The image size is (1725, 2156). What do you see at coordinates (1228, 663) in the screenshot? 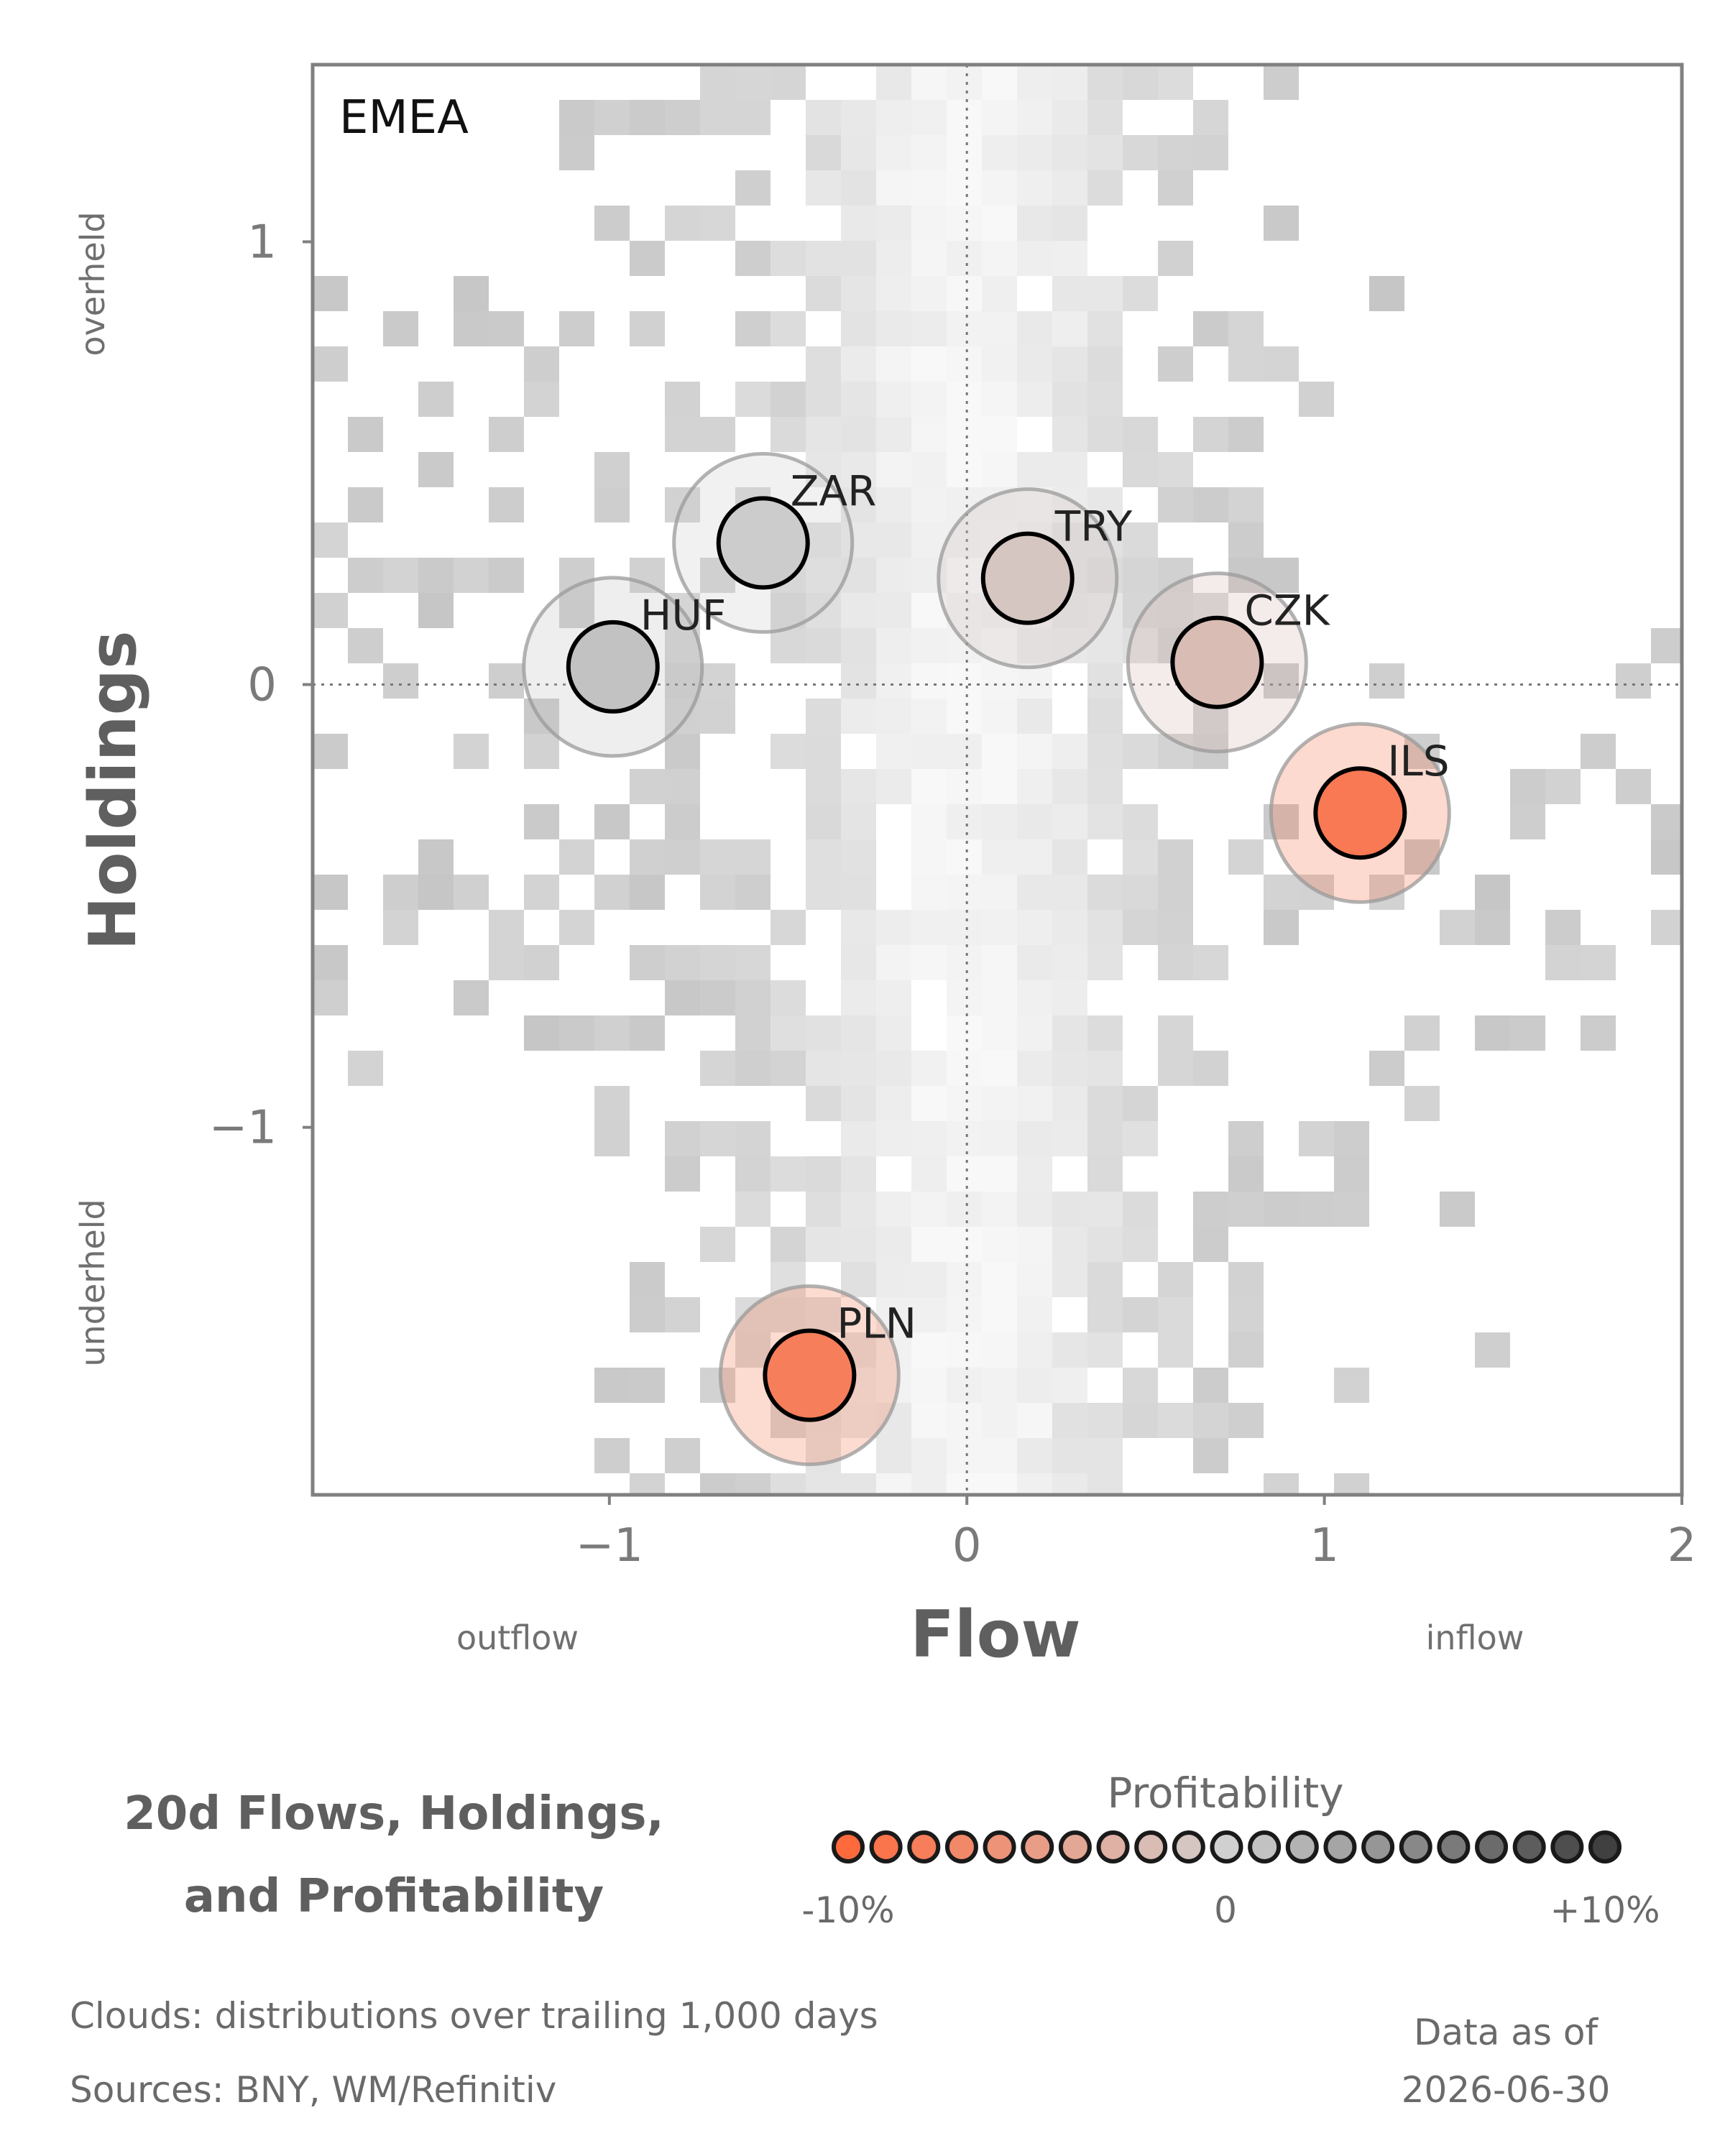
I see `point-czk: CZK` at bounding box center [1228, 663].